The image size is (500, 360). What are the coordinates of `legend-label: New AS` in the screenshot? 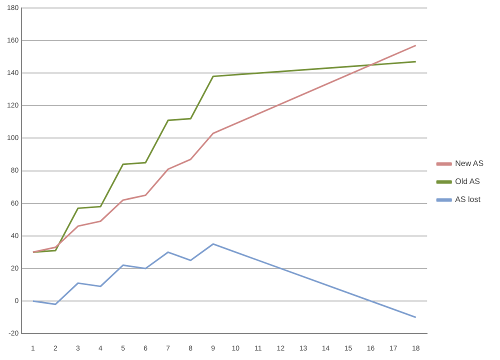 It's located at (469, 163).